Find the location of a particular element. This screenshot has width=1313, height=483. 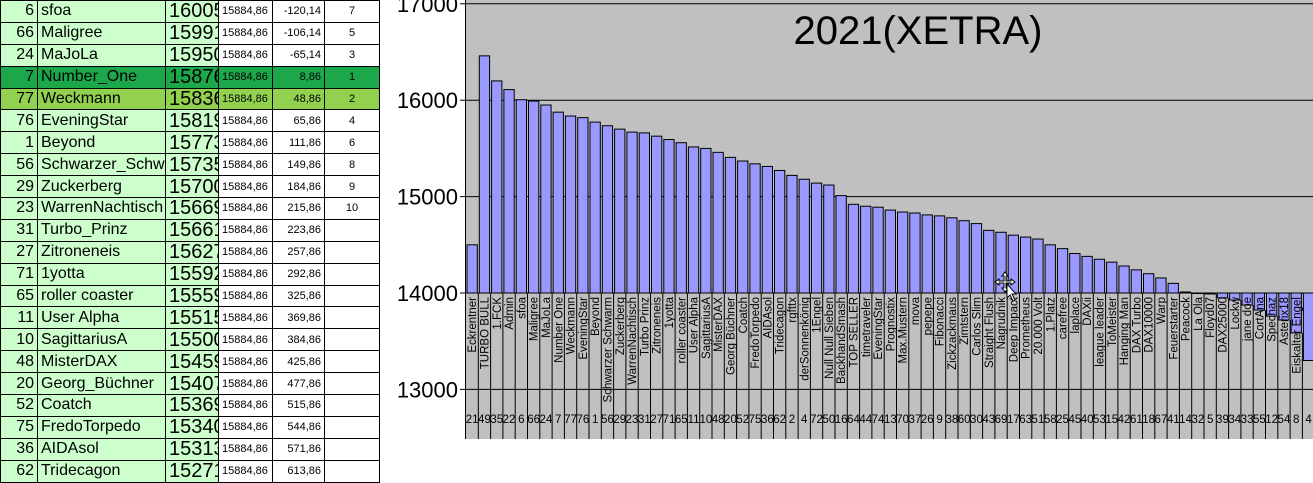

player-name-cell: FredoTorpedo is located at coordinates (102, 427).